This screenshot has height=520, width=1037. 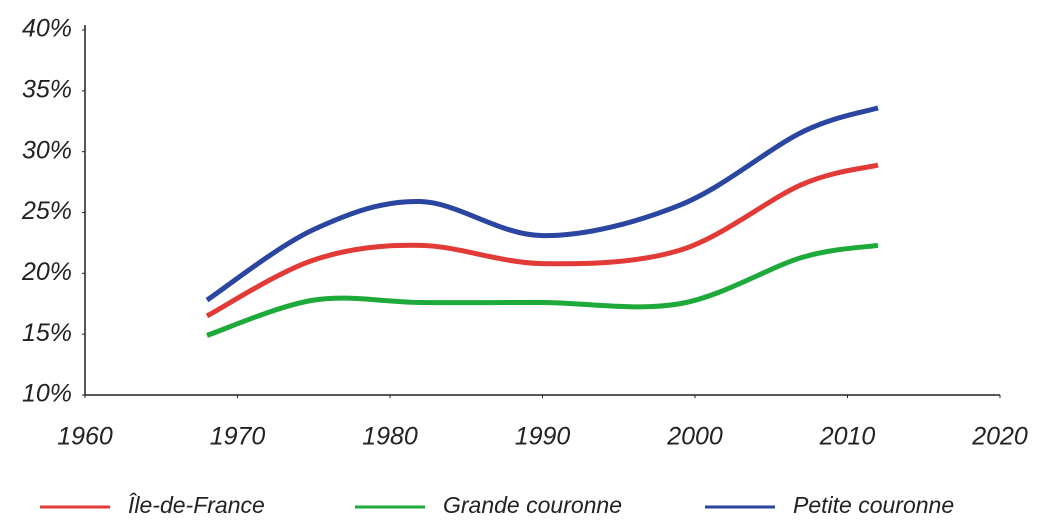 What do you see at coordinates (46, 272) in the screenshot?
I see `y-tick-label: 20%` at bounding box center [46, 272].